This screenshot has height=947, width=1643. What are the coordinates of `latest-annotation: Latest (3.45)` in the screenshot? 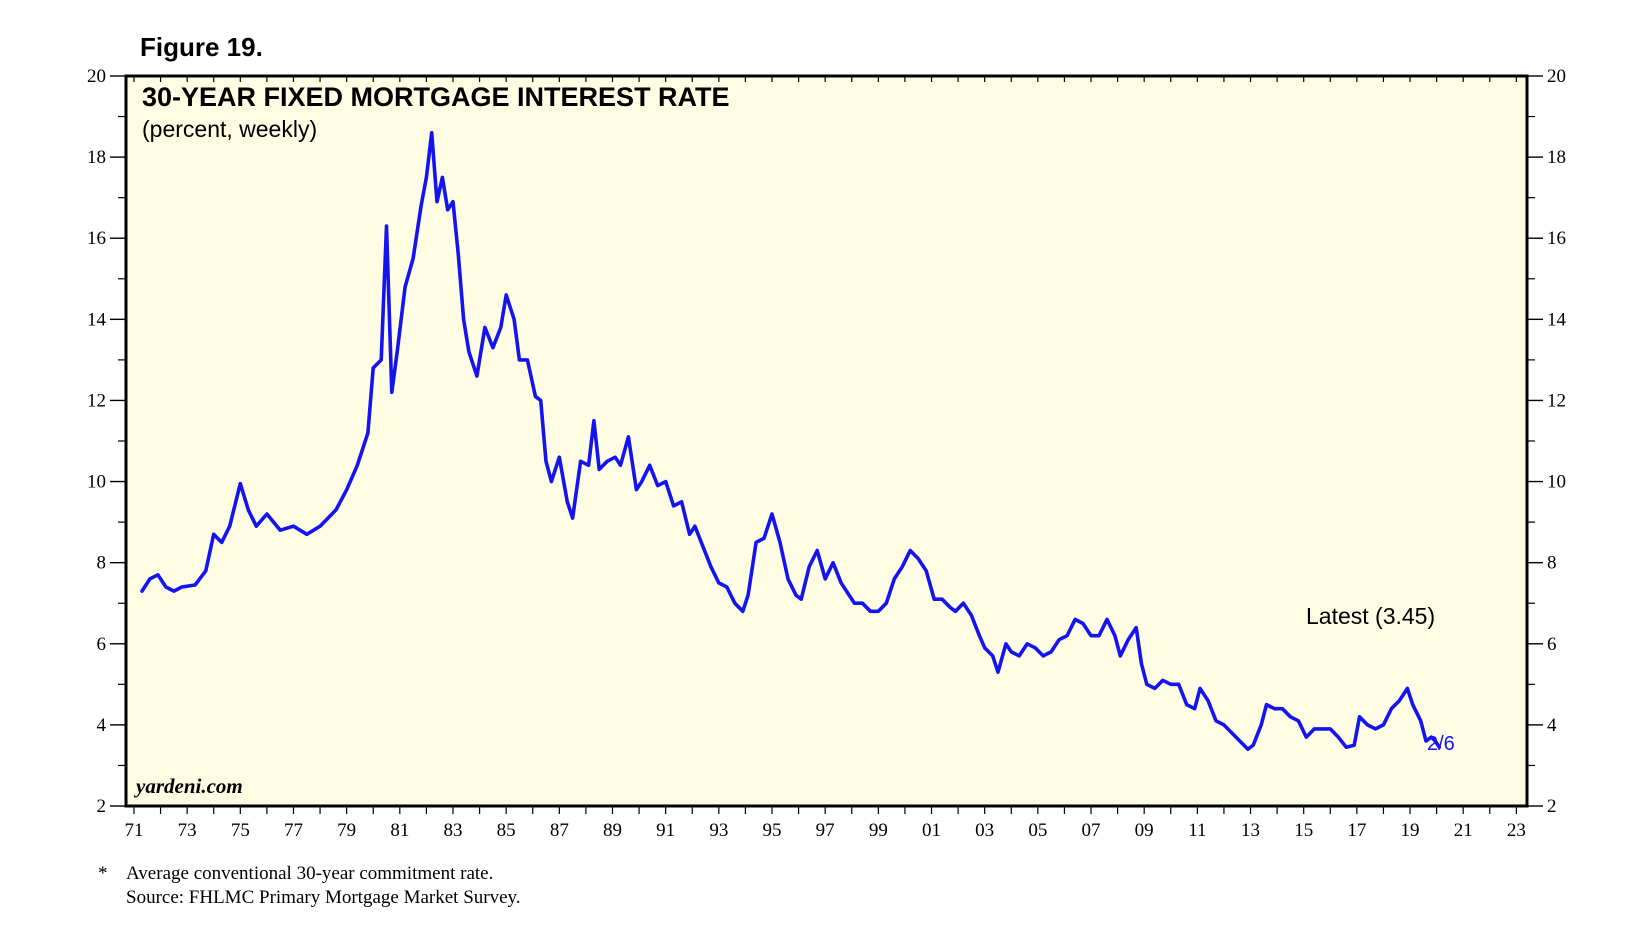 It's located at (1370, 616).